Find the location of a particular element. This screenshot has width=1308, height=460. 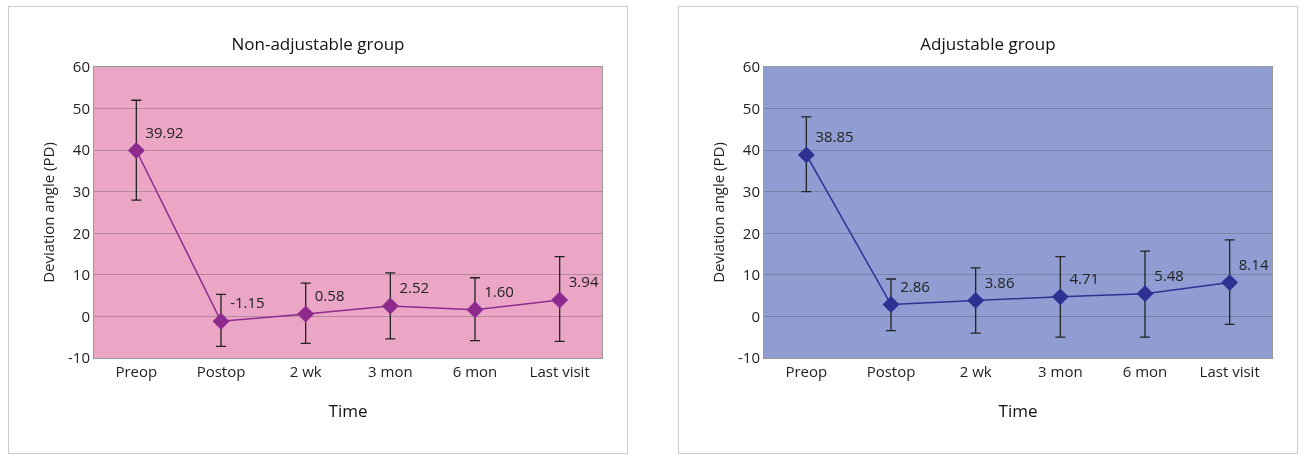

data-label: 2.52 is located at coordinates (414, 287).